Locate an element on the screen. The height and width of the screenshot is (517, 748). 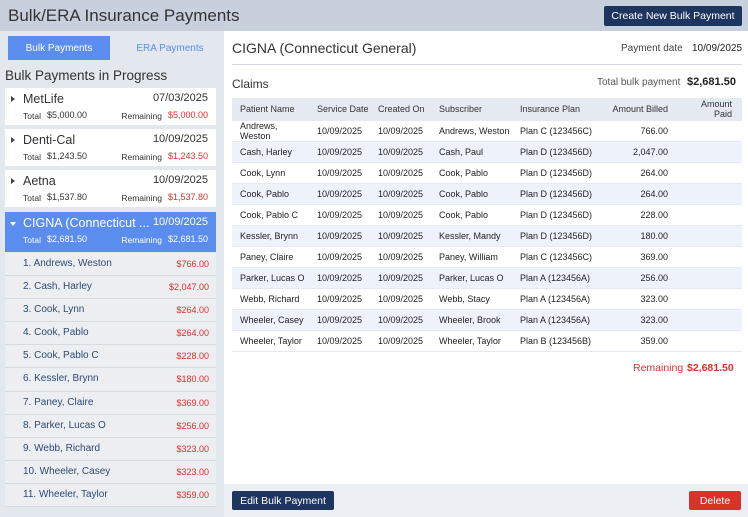
claim-label: 7. Paney, Claire is located at coordinates (58, 402).